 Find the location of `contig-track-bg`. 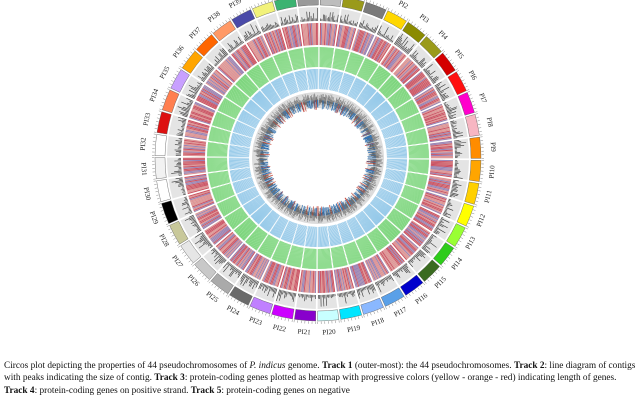

contig-track-bg is located at coordinates (177, 126).